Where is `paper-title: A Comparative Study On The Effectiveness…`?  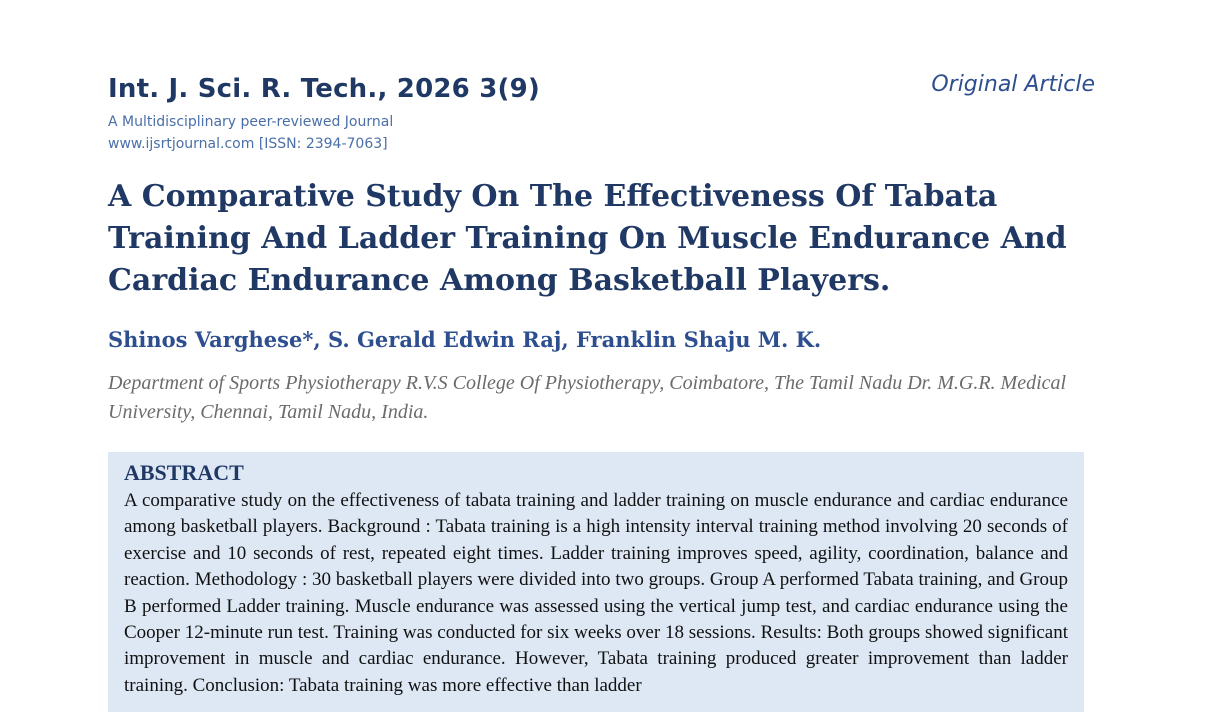 paper-title: A Comparative Study On The Effectiveness… is located at coordinates (587, 238).